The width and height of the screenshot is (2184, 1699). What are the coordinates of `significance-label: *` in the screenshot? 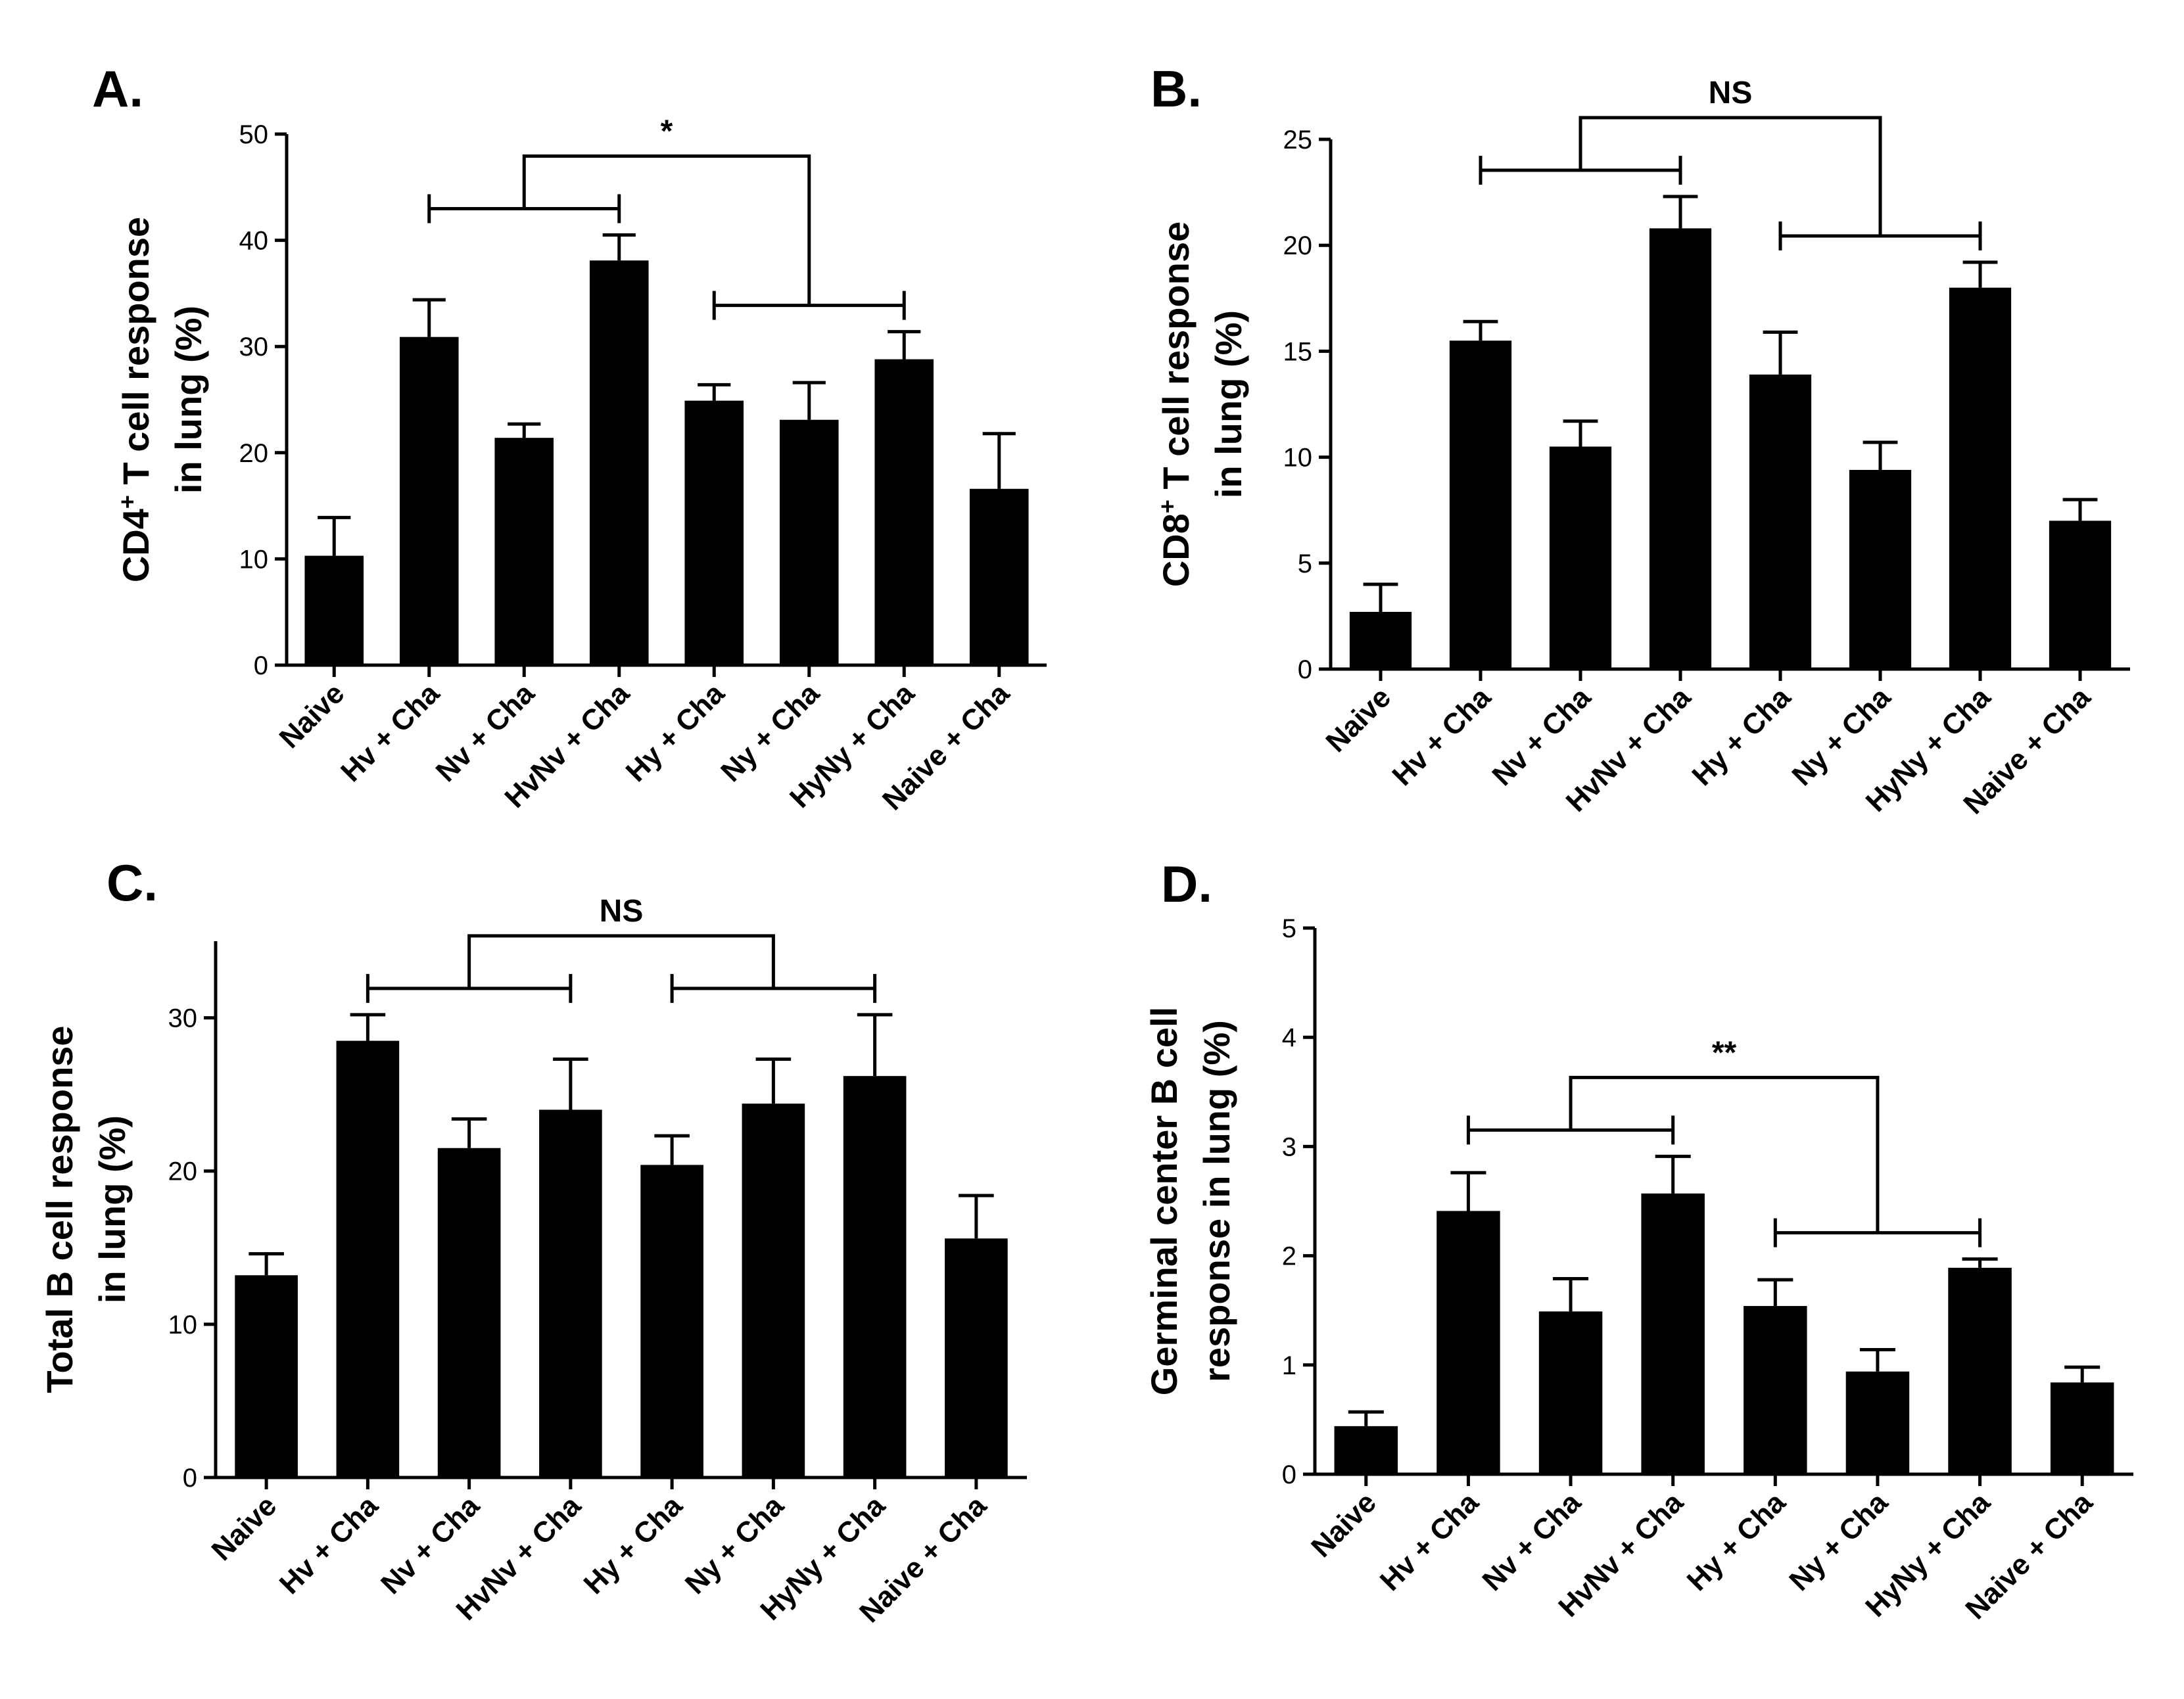 It's located at (667, 131).